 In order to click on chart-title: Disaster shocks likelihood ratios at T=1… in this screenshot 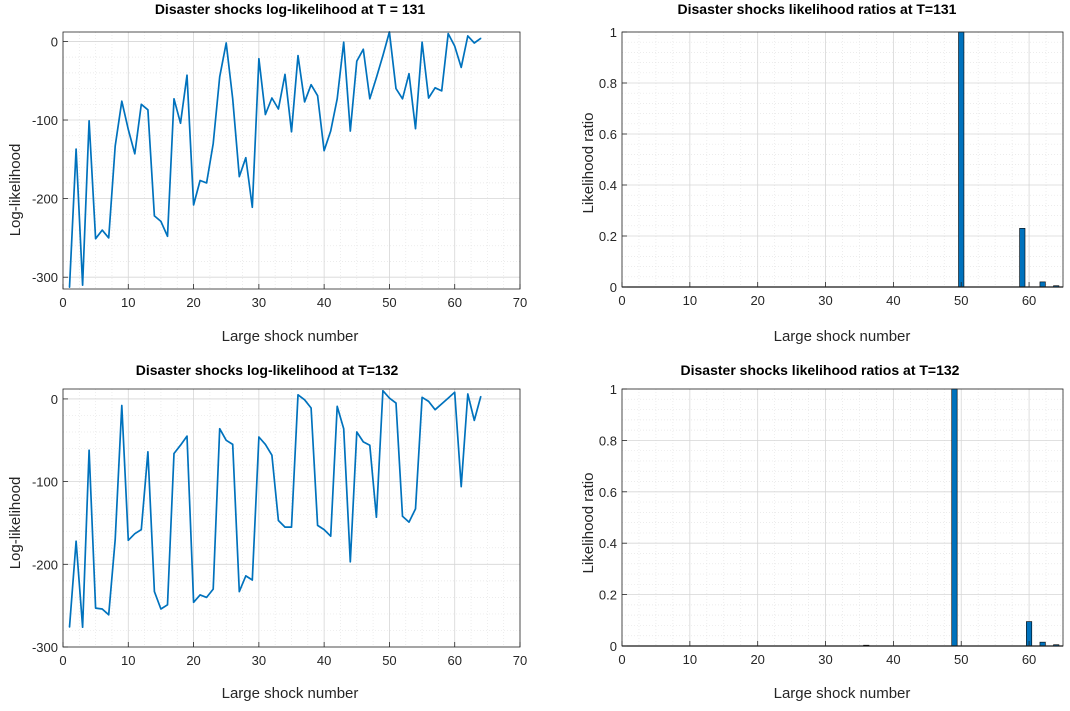, I will do `click(820, 370)`.